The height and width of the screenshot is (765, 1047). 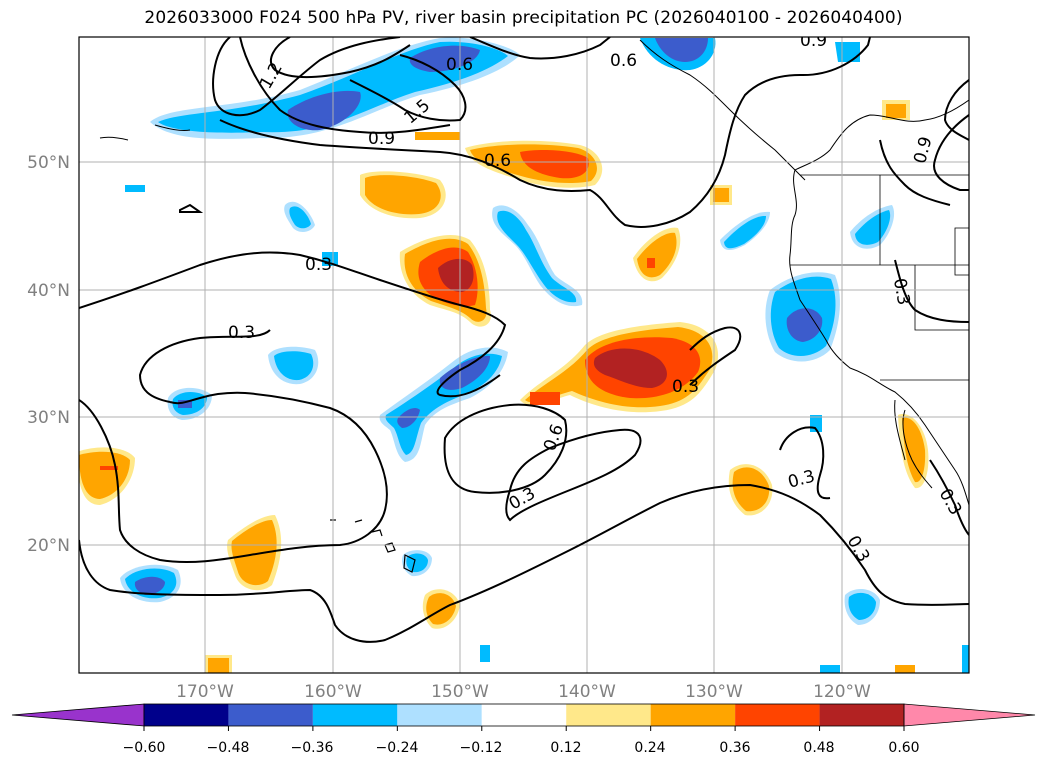 I want to click on lat-label: 50°N, so click(x=48, y=163).